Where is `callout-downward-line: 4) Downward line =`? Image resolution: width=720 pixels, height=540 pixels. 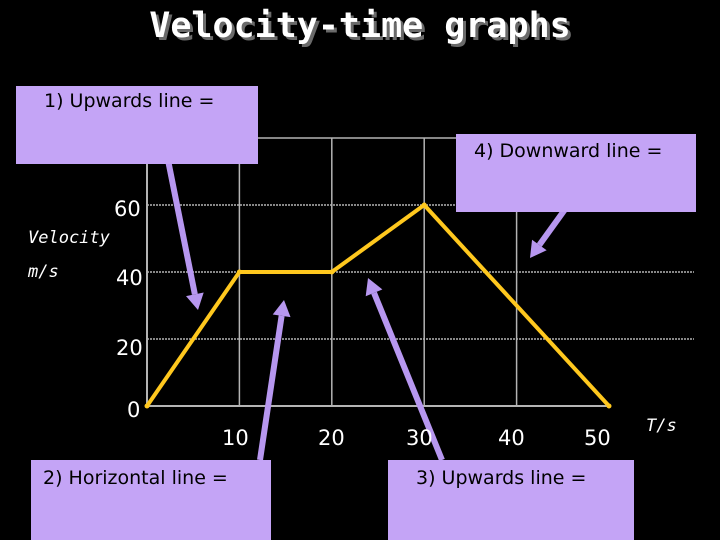 callout-downward-line: 4) Downward line = is located at coordinates (576, 173).